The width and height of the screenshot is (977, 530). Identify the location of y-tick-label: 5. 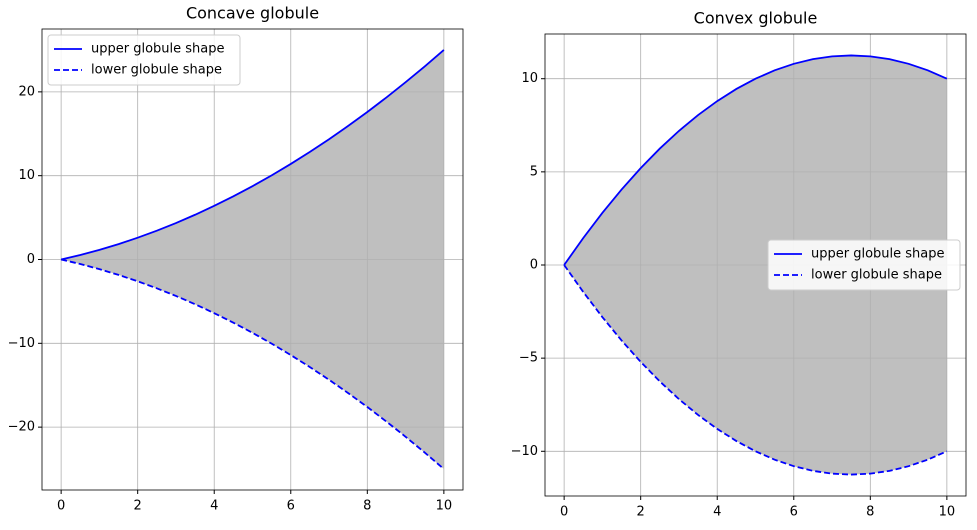
(534, 171).